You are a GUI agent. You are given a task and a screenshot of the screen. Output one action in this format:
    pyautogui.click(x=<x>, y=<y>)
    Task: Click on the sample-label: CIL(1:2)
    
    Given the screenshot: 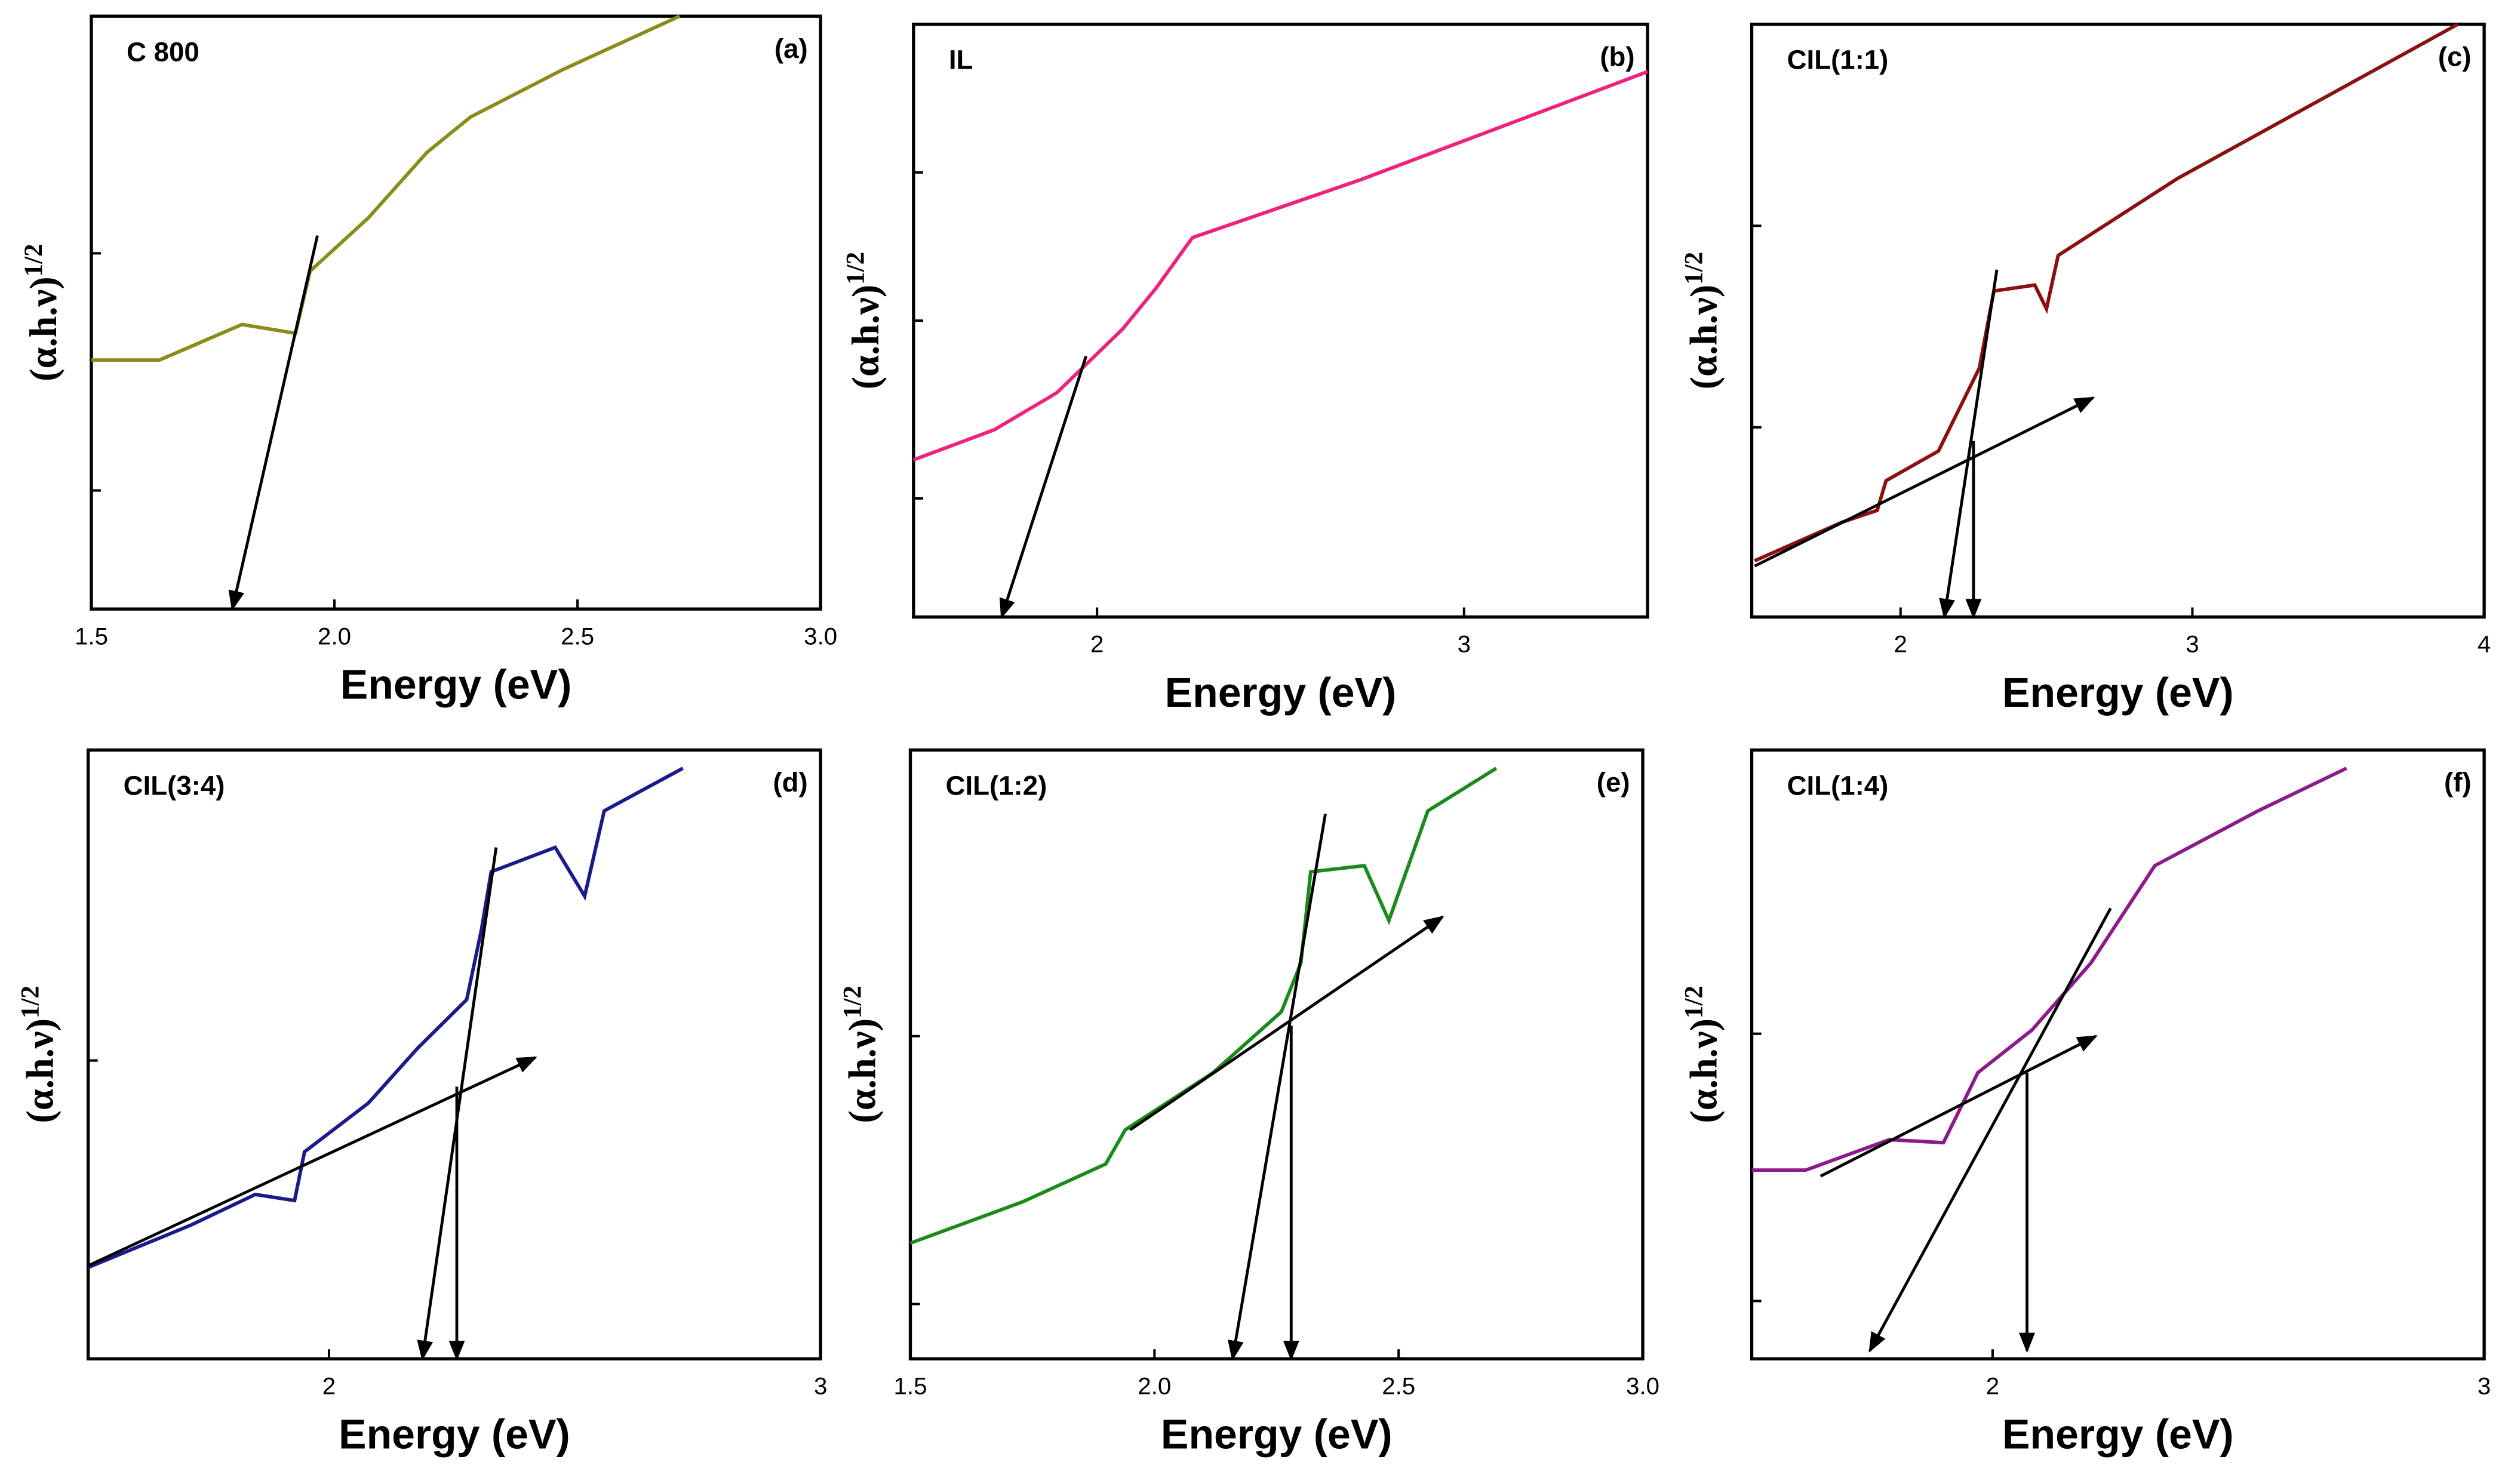 What is the action you would take?
    pyautogui.click(x=996, y=786)
    